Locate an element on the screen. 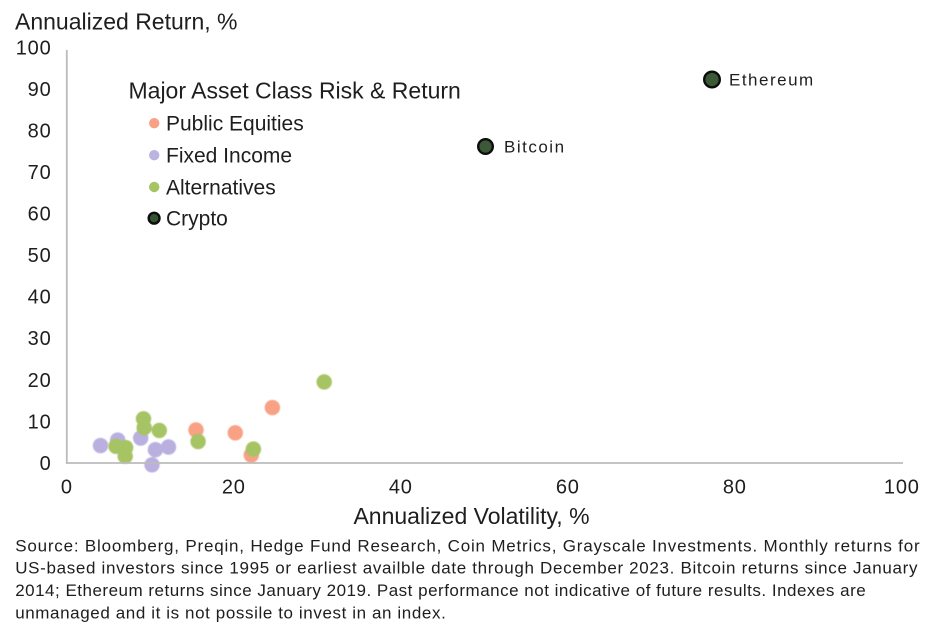 Image resolution: width=945 pixels, height=630 pixels. svg-text: Annualized Volatility, % is located at coordinates (471, 516).